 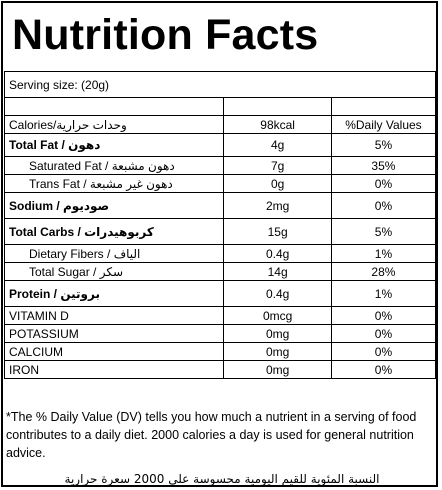 What do you see at coordinates (114, 333) in the screenshot?
I see `nutrient-label: POTASSIUM` at bounding box center [114, 333].